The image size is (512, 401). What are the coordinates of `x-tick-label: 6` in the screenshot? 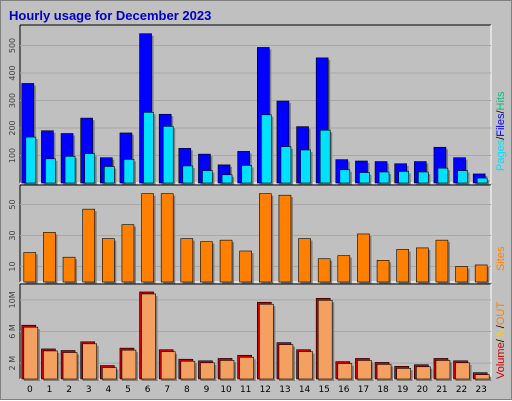 It's located at (148, 390).